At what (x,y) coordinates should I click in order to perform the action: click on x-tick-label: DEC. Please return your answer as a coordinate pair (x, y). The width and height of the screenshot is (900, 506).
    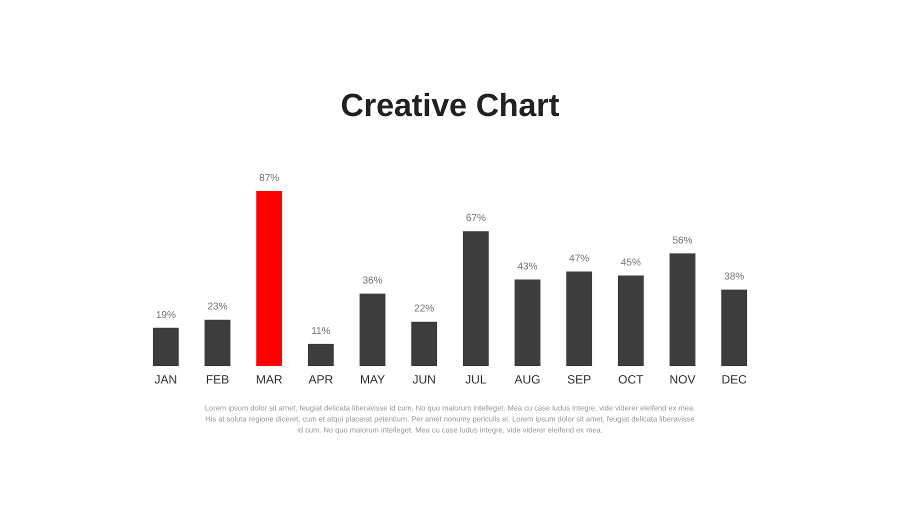
    Looking at the image, I should click on (734, 379).